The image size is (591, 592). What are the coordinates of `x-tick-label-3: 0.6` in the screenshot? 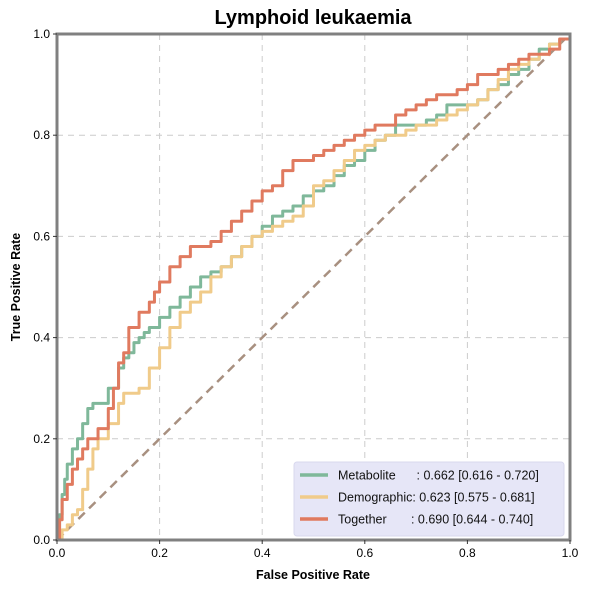 It's located at (364, 553).